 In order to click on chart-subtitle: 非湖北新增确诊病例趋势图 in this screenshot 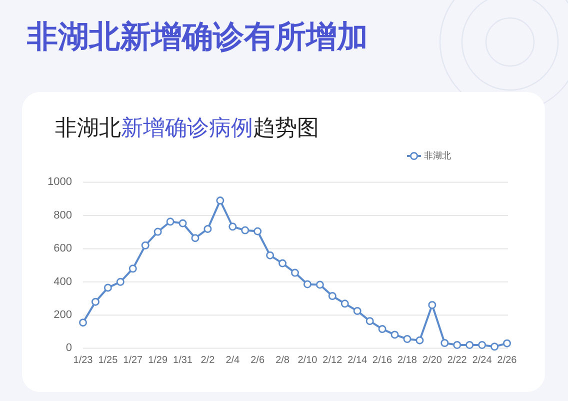, I will do `click(187, 127)`.